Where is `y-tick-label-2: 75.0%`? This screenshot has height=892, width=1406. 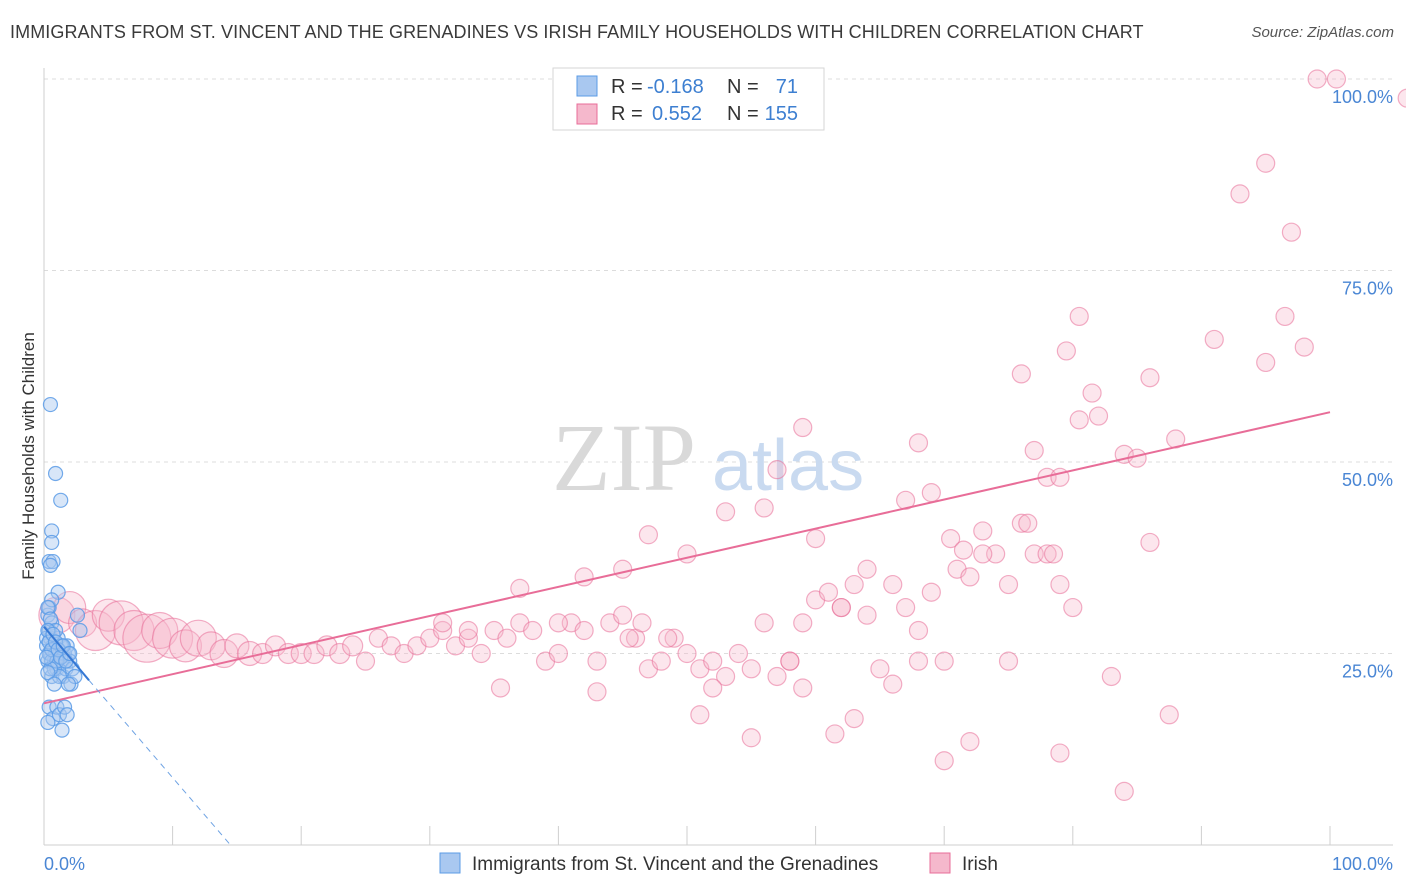 y-tick-label-2: 75.0% is located at coordinates (1367, 289).